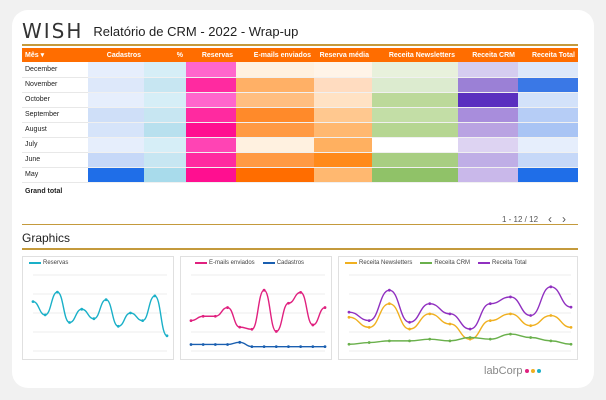 This screenshot has width=606, height=400. I want to click on table-row: June, so click(300, 160).